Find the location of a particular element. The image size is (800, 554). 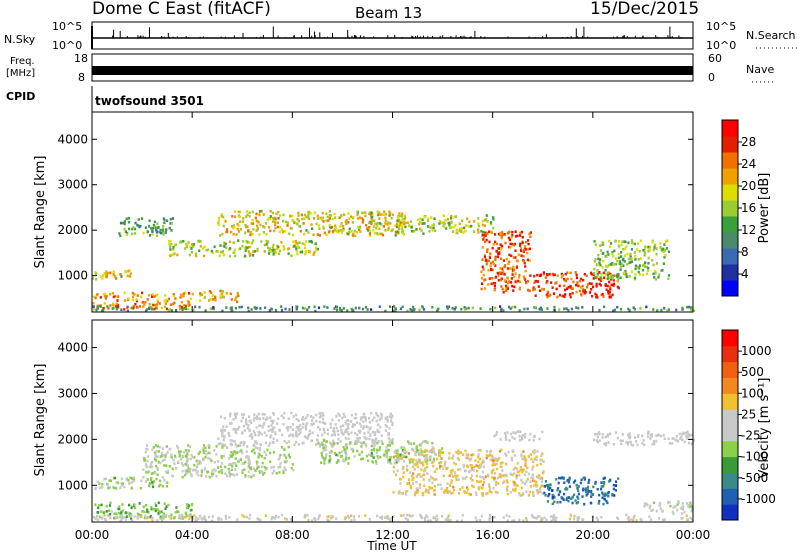

cpid-program: twofsound 3501 is located at coordinates (149, 101).